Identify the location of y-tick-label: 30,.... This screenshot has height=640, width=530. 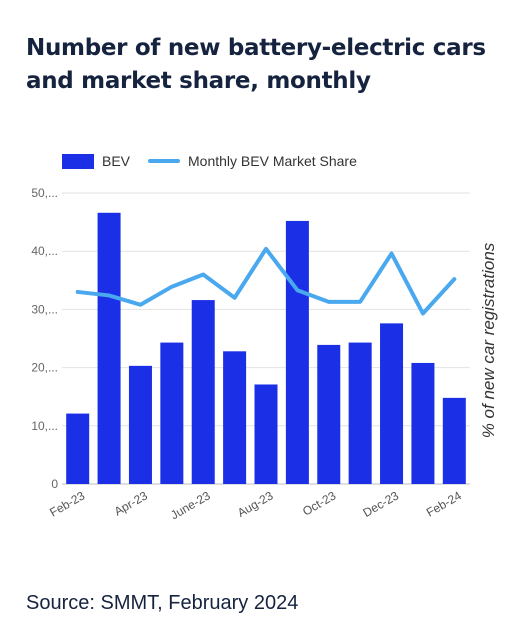
(44, 309).